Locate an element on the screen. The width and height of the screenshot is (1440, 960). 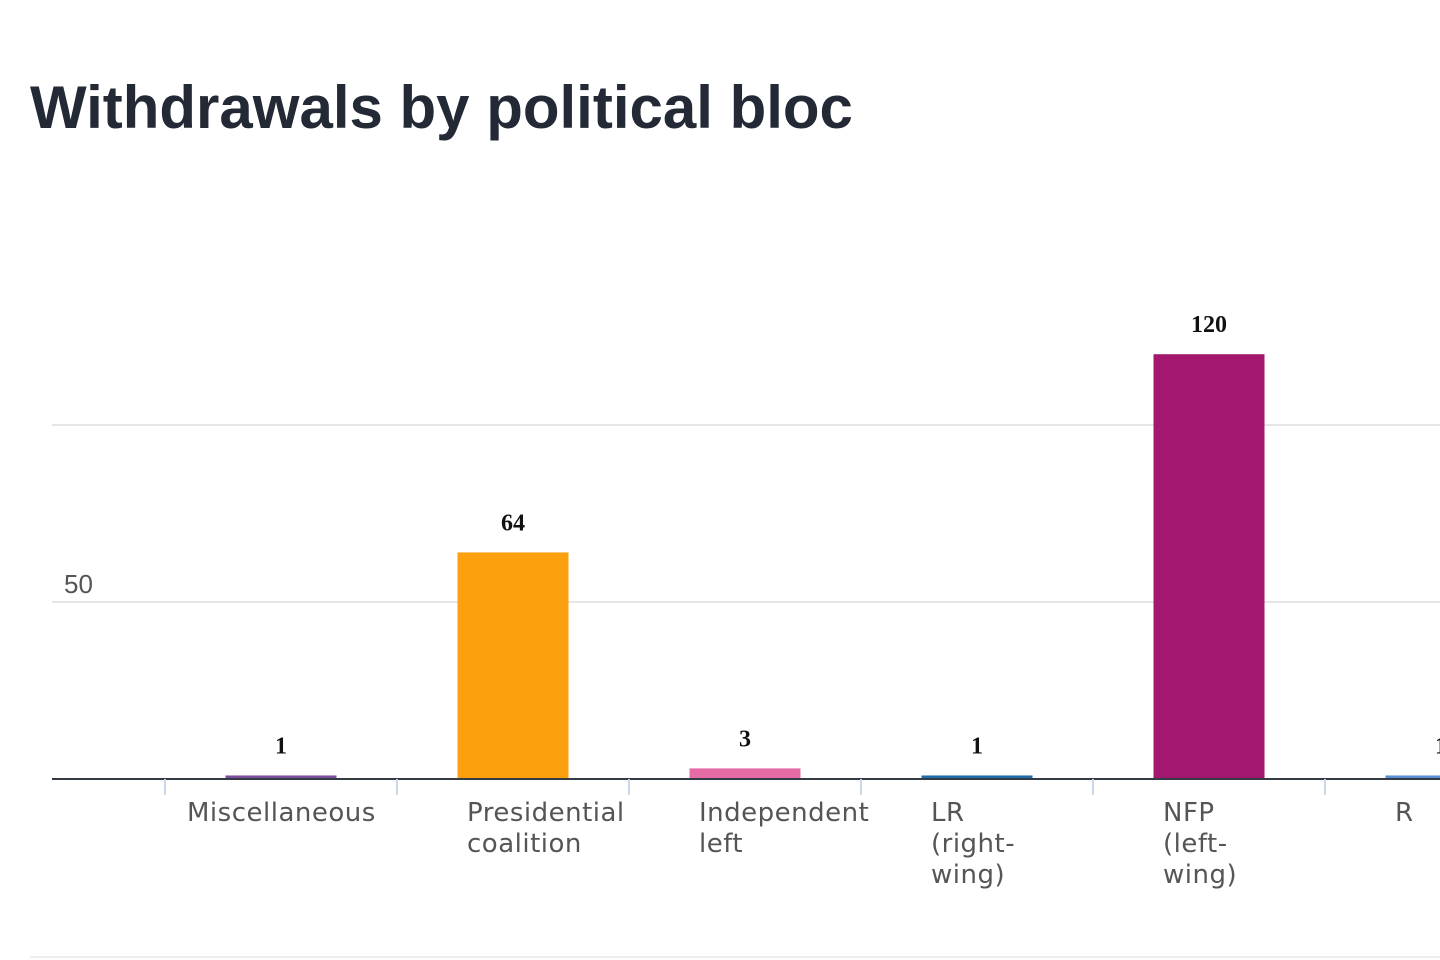
data-label: 3 is located at coordinates (745, 739).